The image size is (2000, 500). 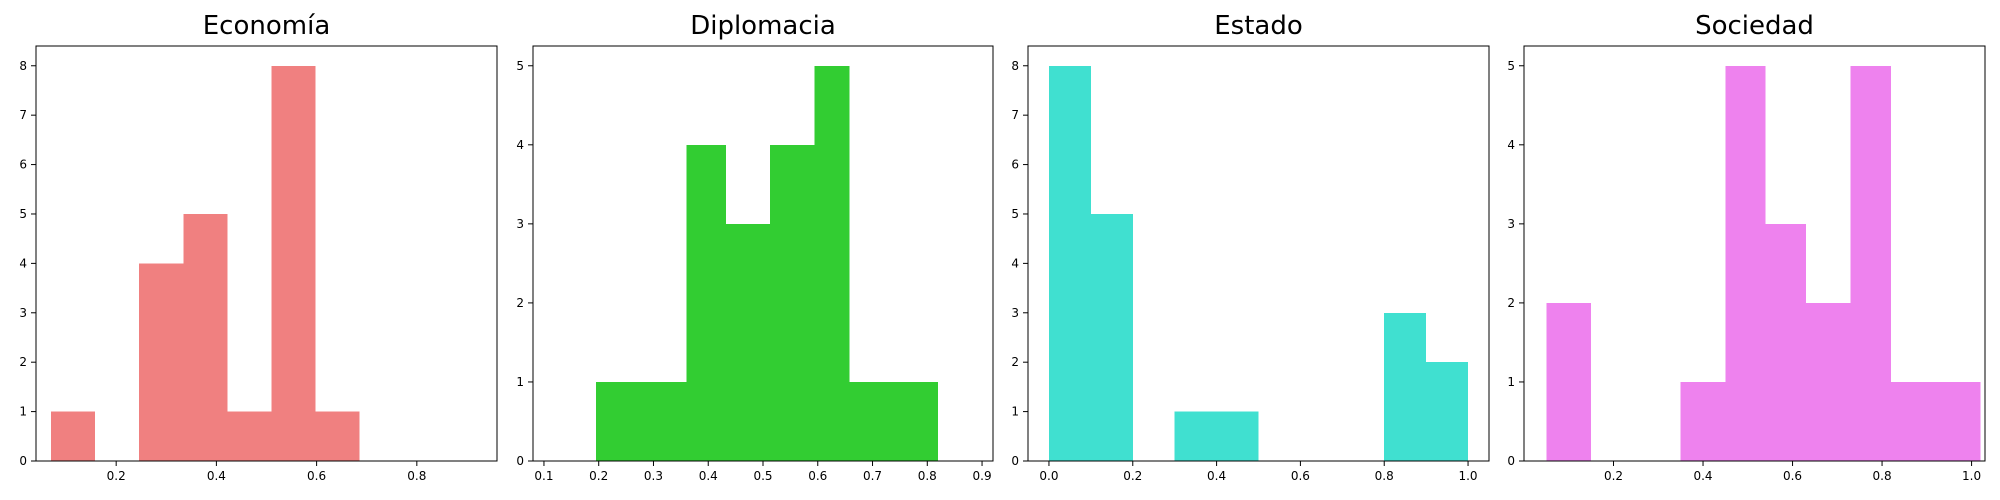 I want to click on estado-x-tick-label: 0.2, so click(x=1132, y=476).